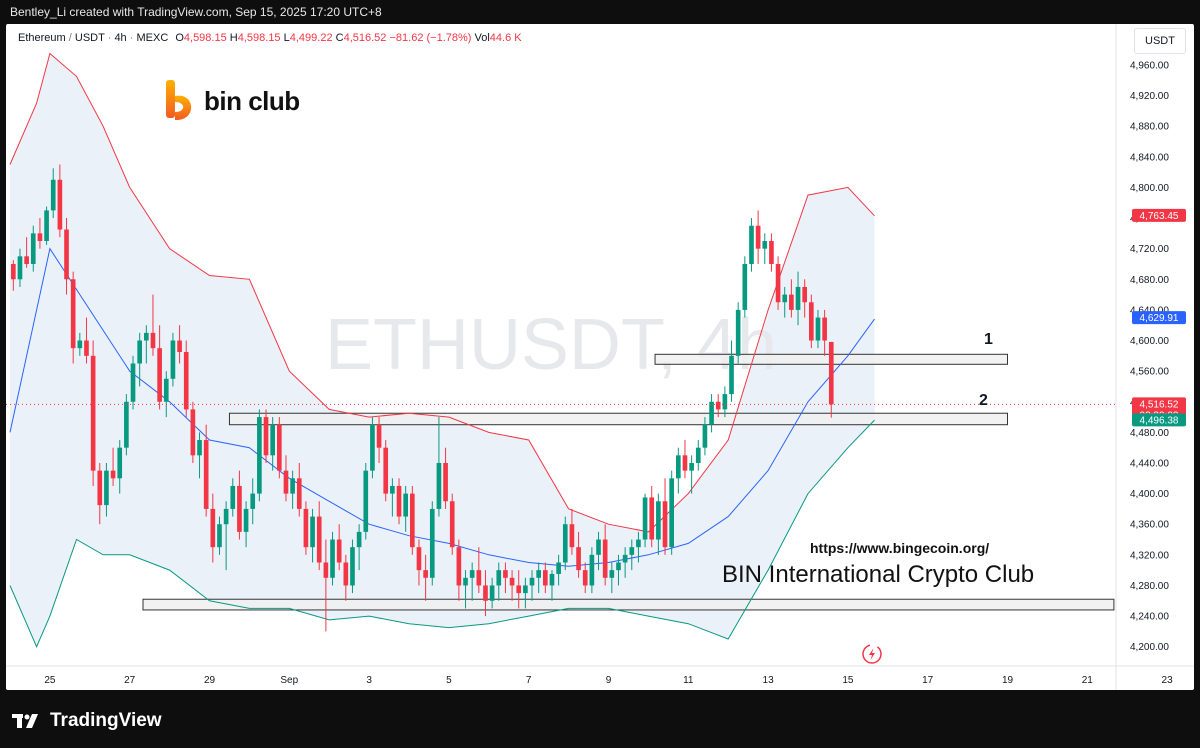 Image resolution: width=1200 pixels, height=748 pixels. I want to click on lightning-icon, so click(872, 654).